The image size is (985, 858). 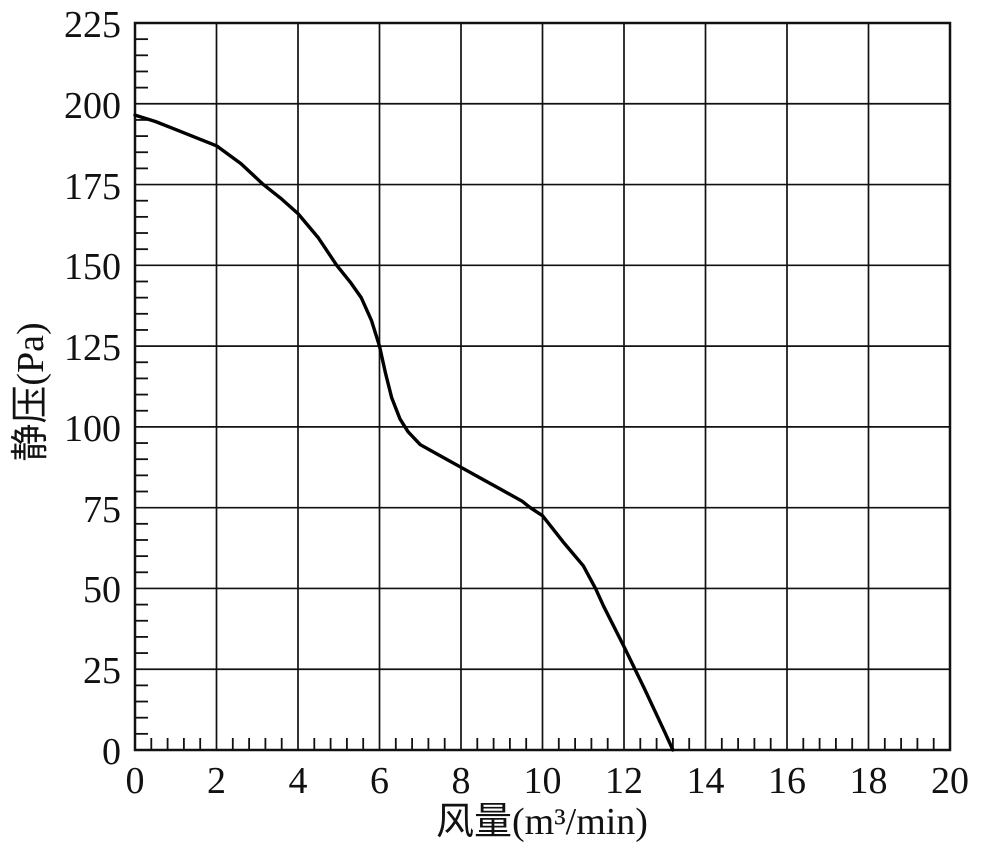 I want to click on y-minor-ticks, so click(x=141, y=386).